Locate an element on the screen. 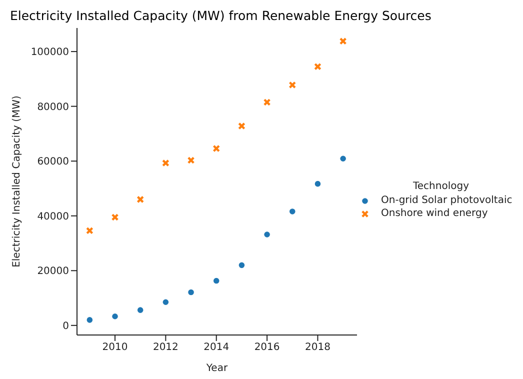 Image resolution: width=523 pixels, height=379 pixels. y-tick-label: 60000 is located at coordinates (53, 162).